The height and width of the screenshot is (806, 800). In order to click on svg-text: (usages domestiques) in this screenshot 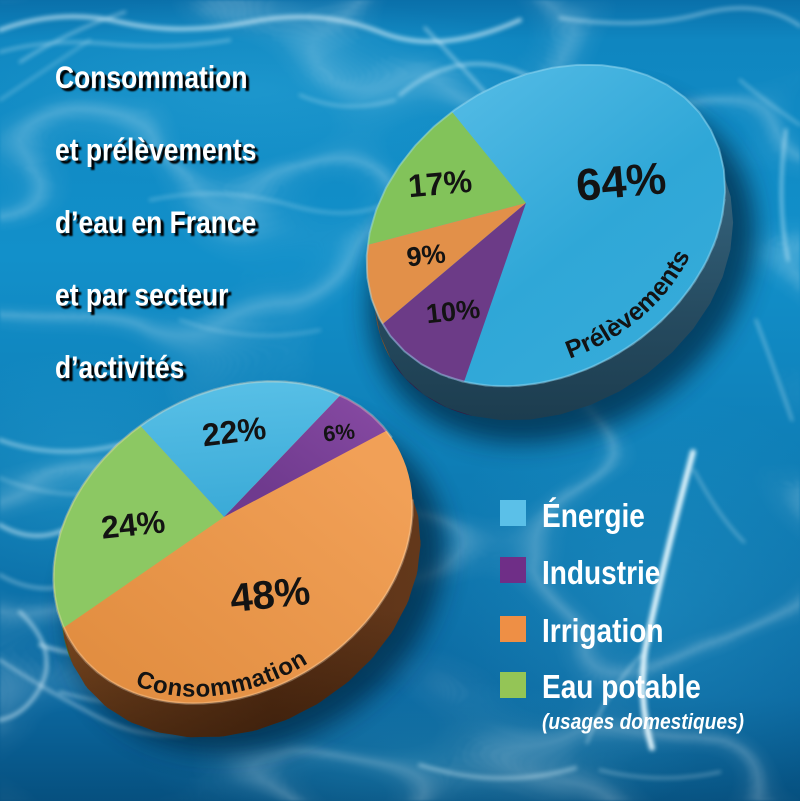, I will do `click(643, 722)`.